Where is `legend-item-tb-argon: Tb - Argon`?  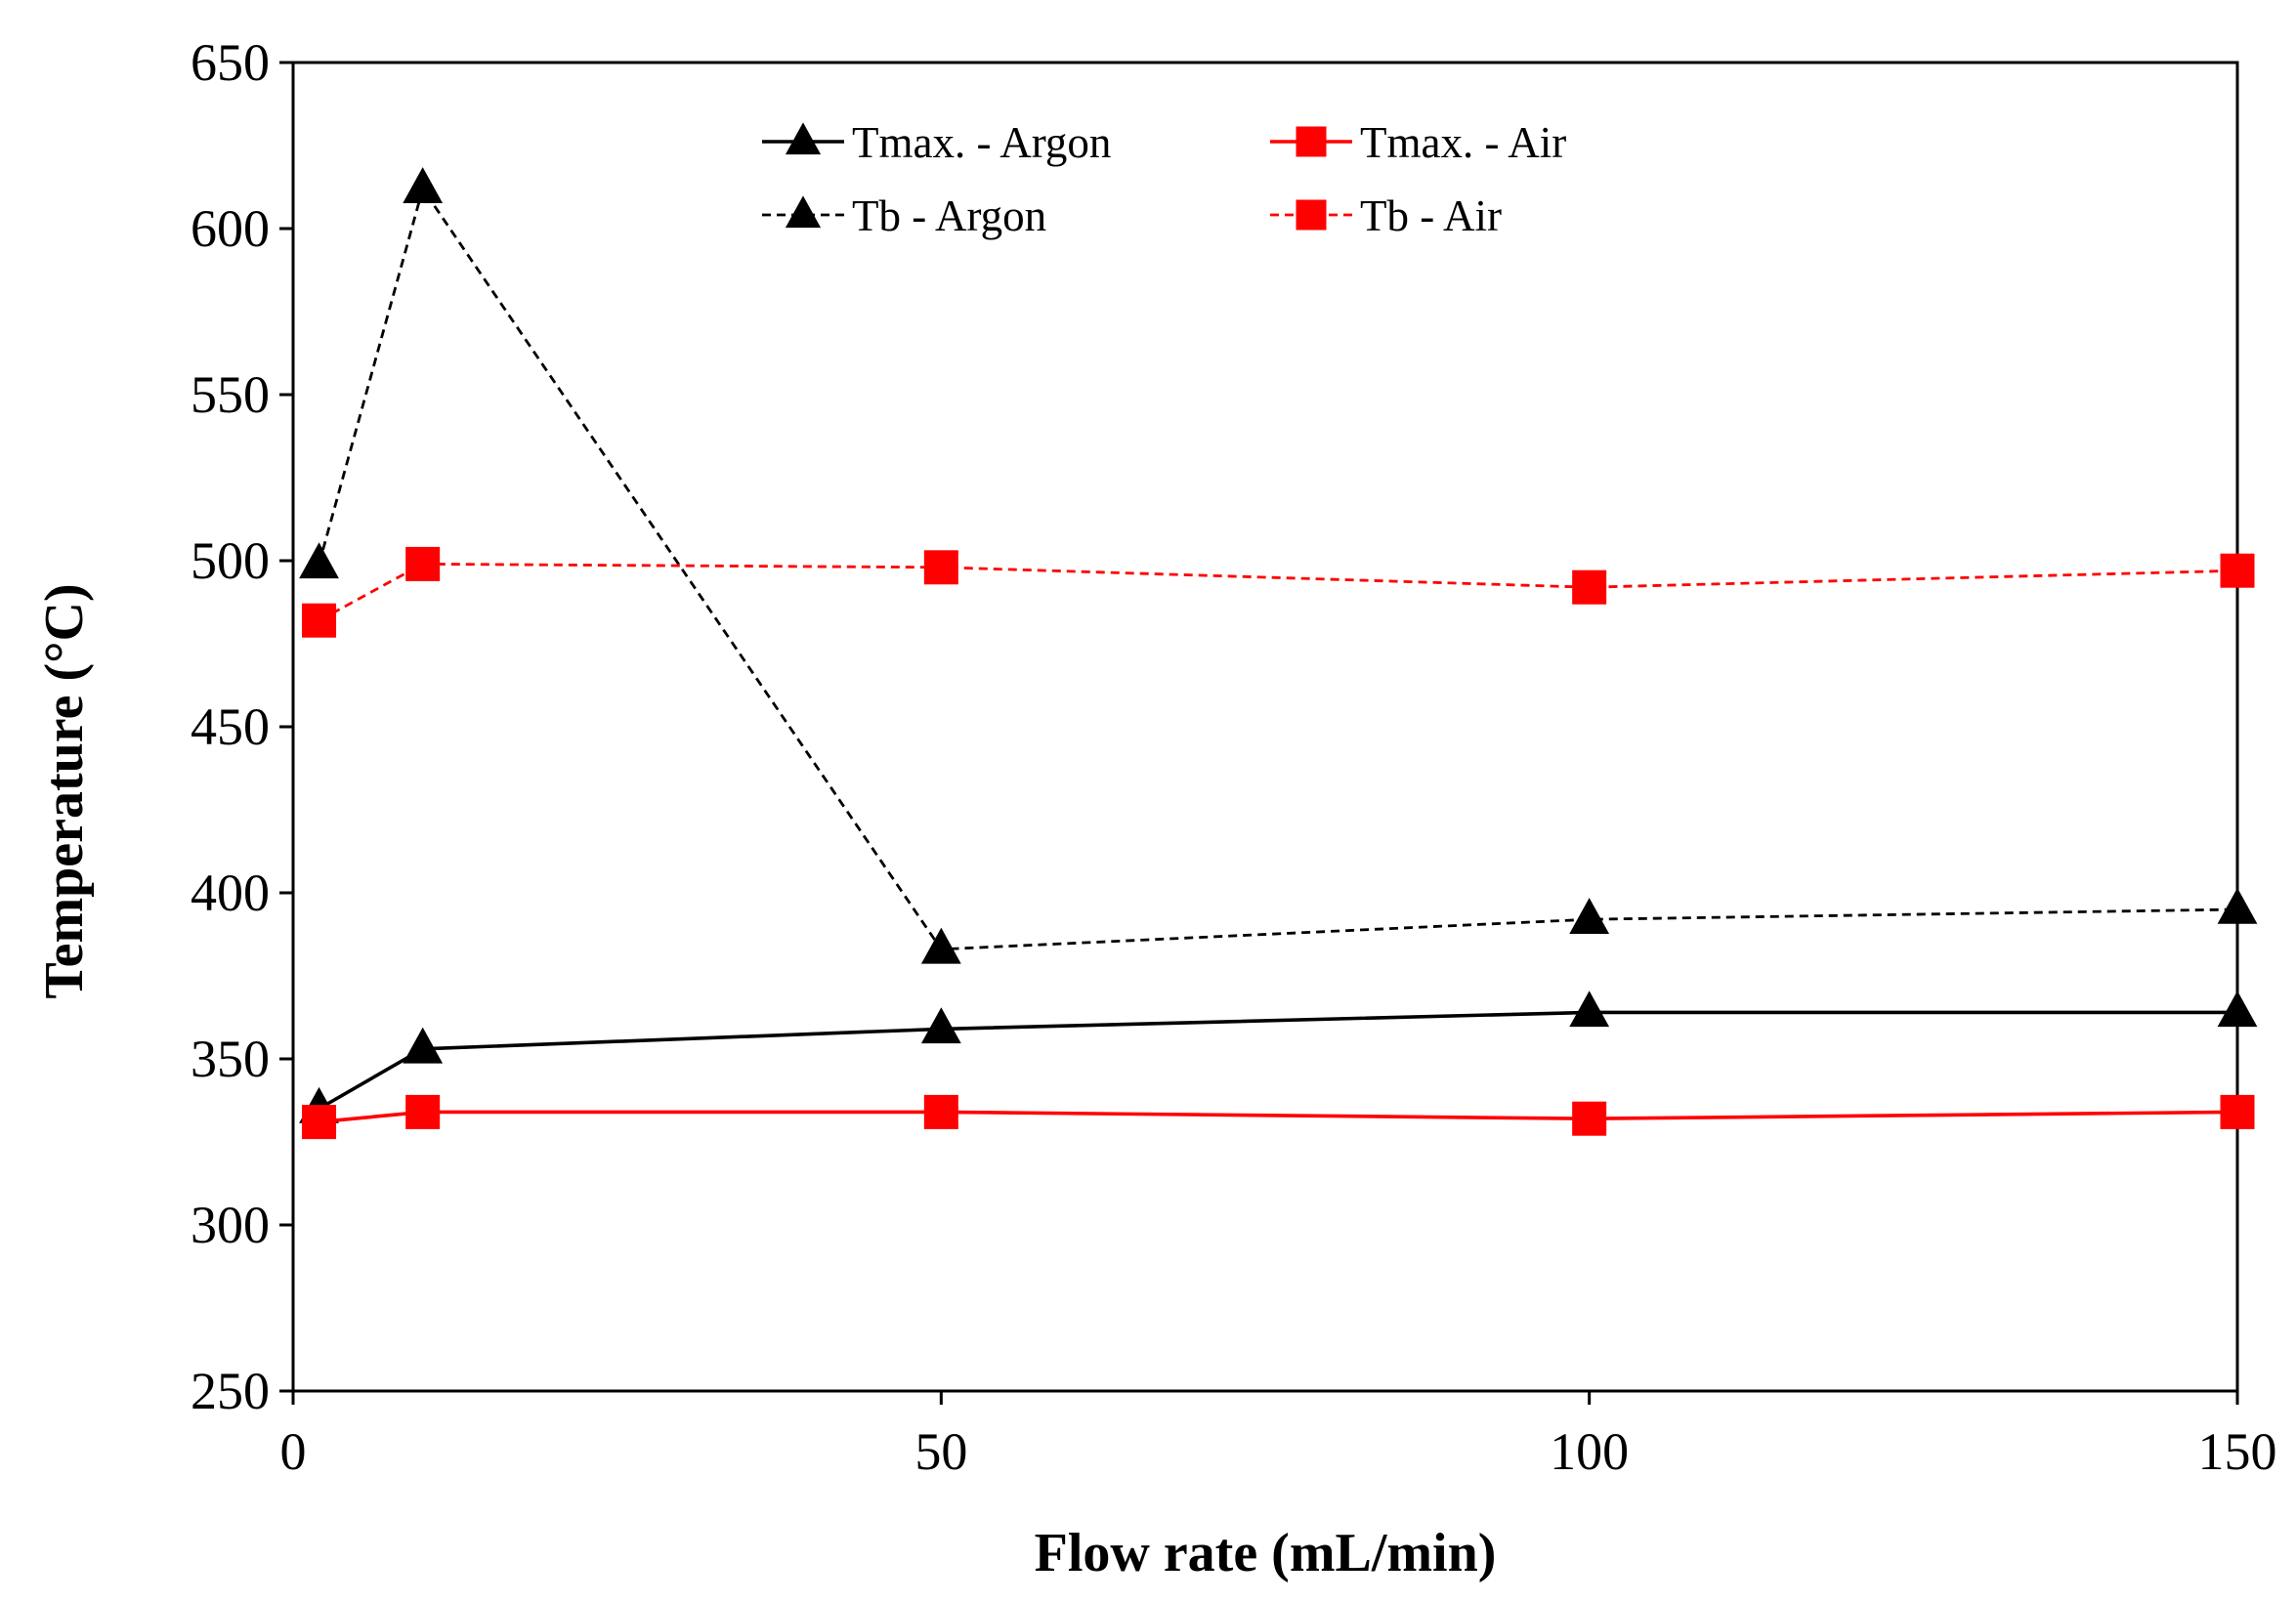 legend-item-tb-argon: Tb - Argon is located at coordinates (904, 215).